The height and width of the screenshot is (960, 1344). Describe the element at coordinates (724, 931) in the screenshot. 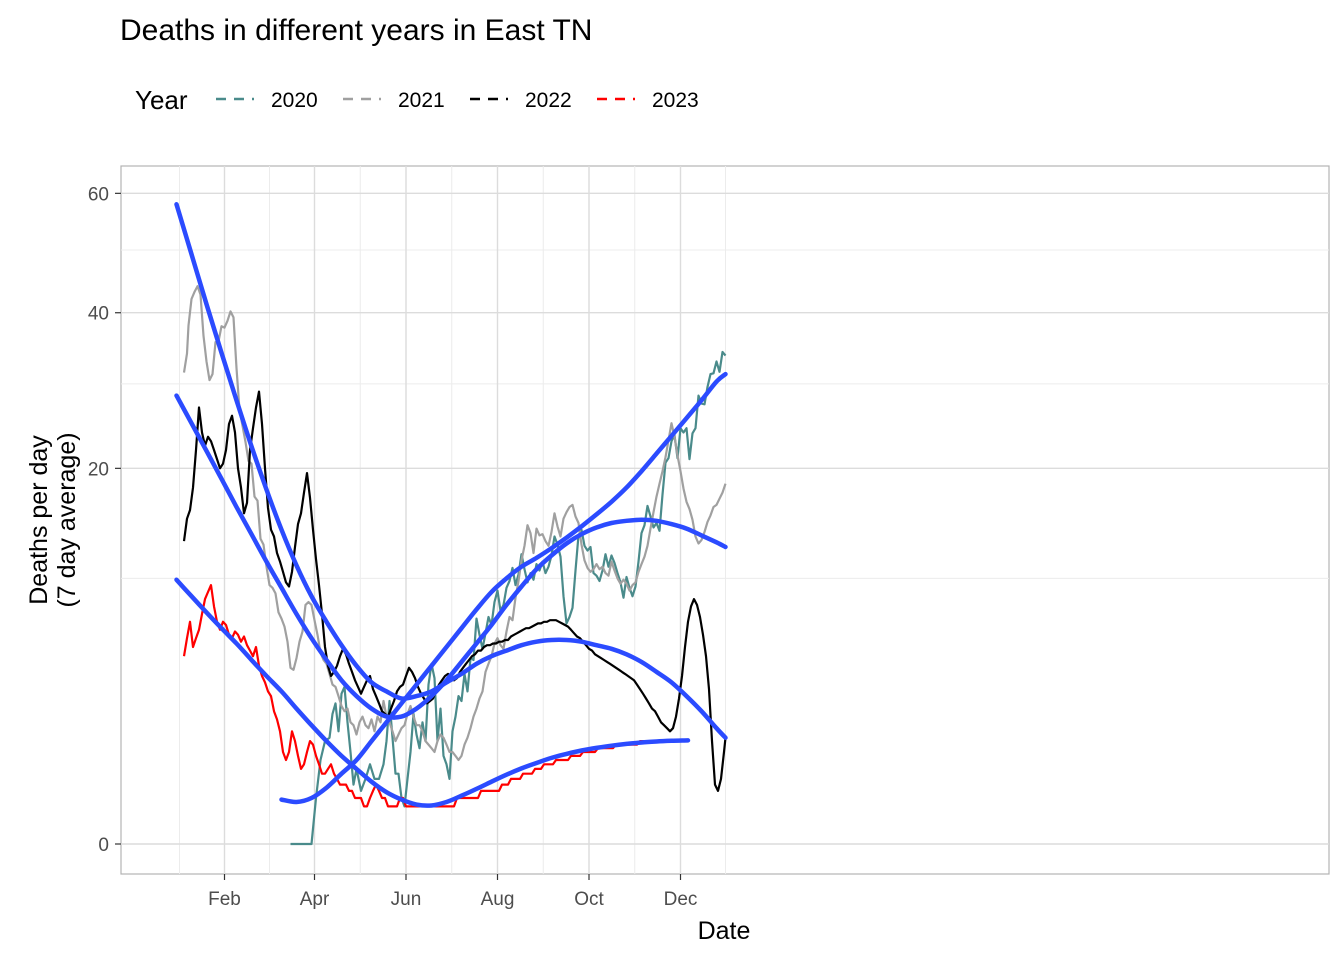

I see `x-axis-title: Date` at that location.